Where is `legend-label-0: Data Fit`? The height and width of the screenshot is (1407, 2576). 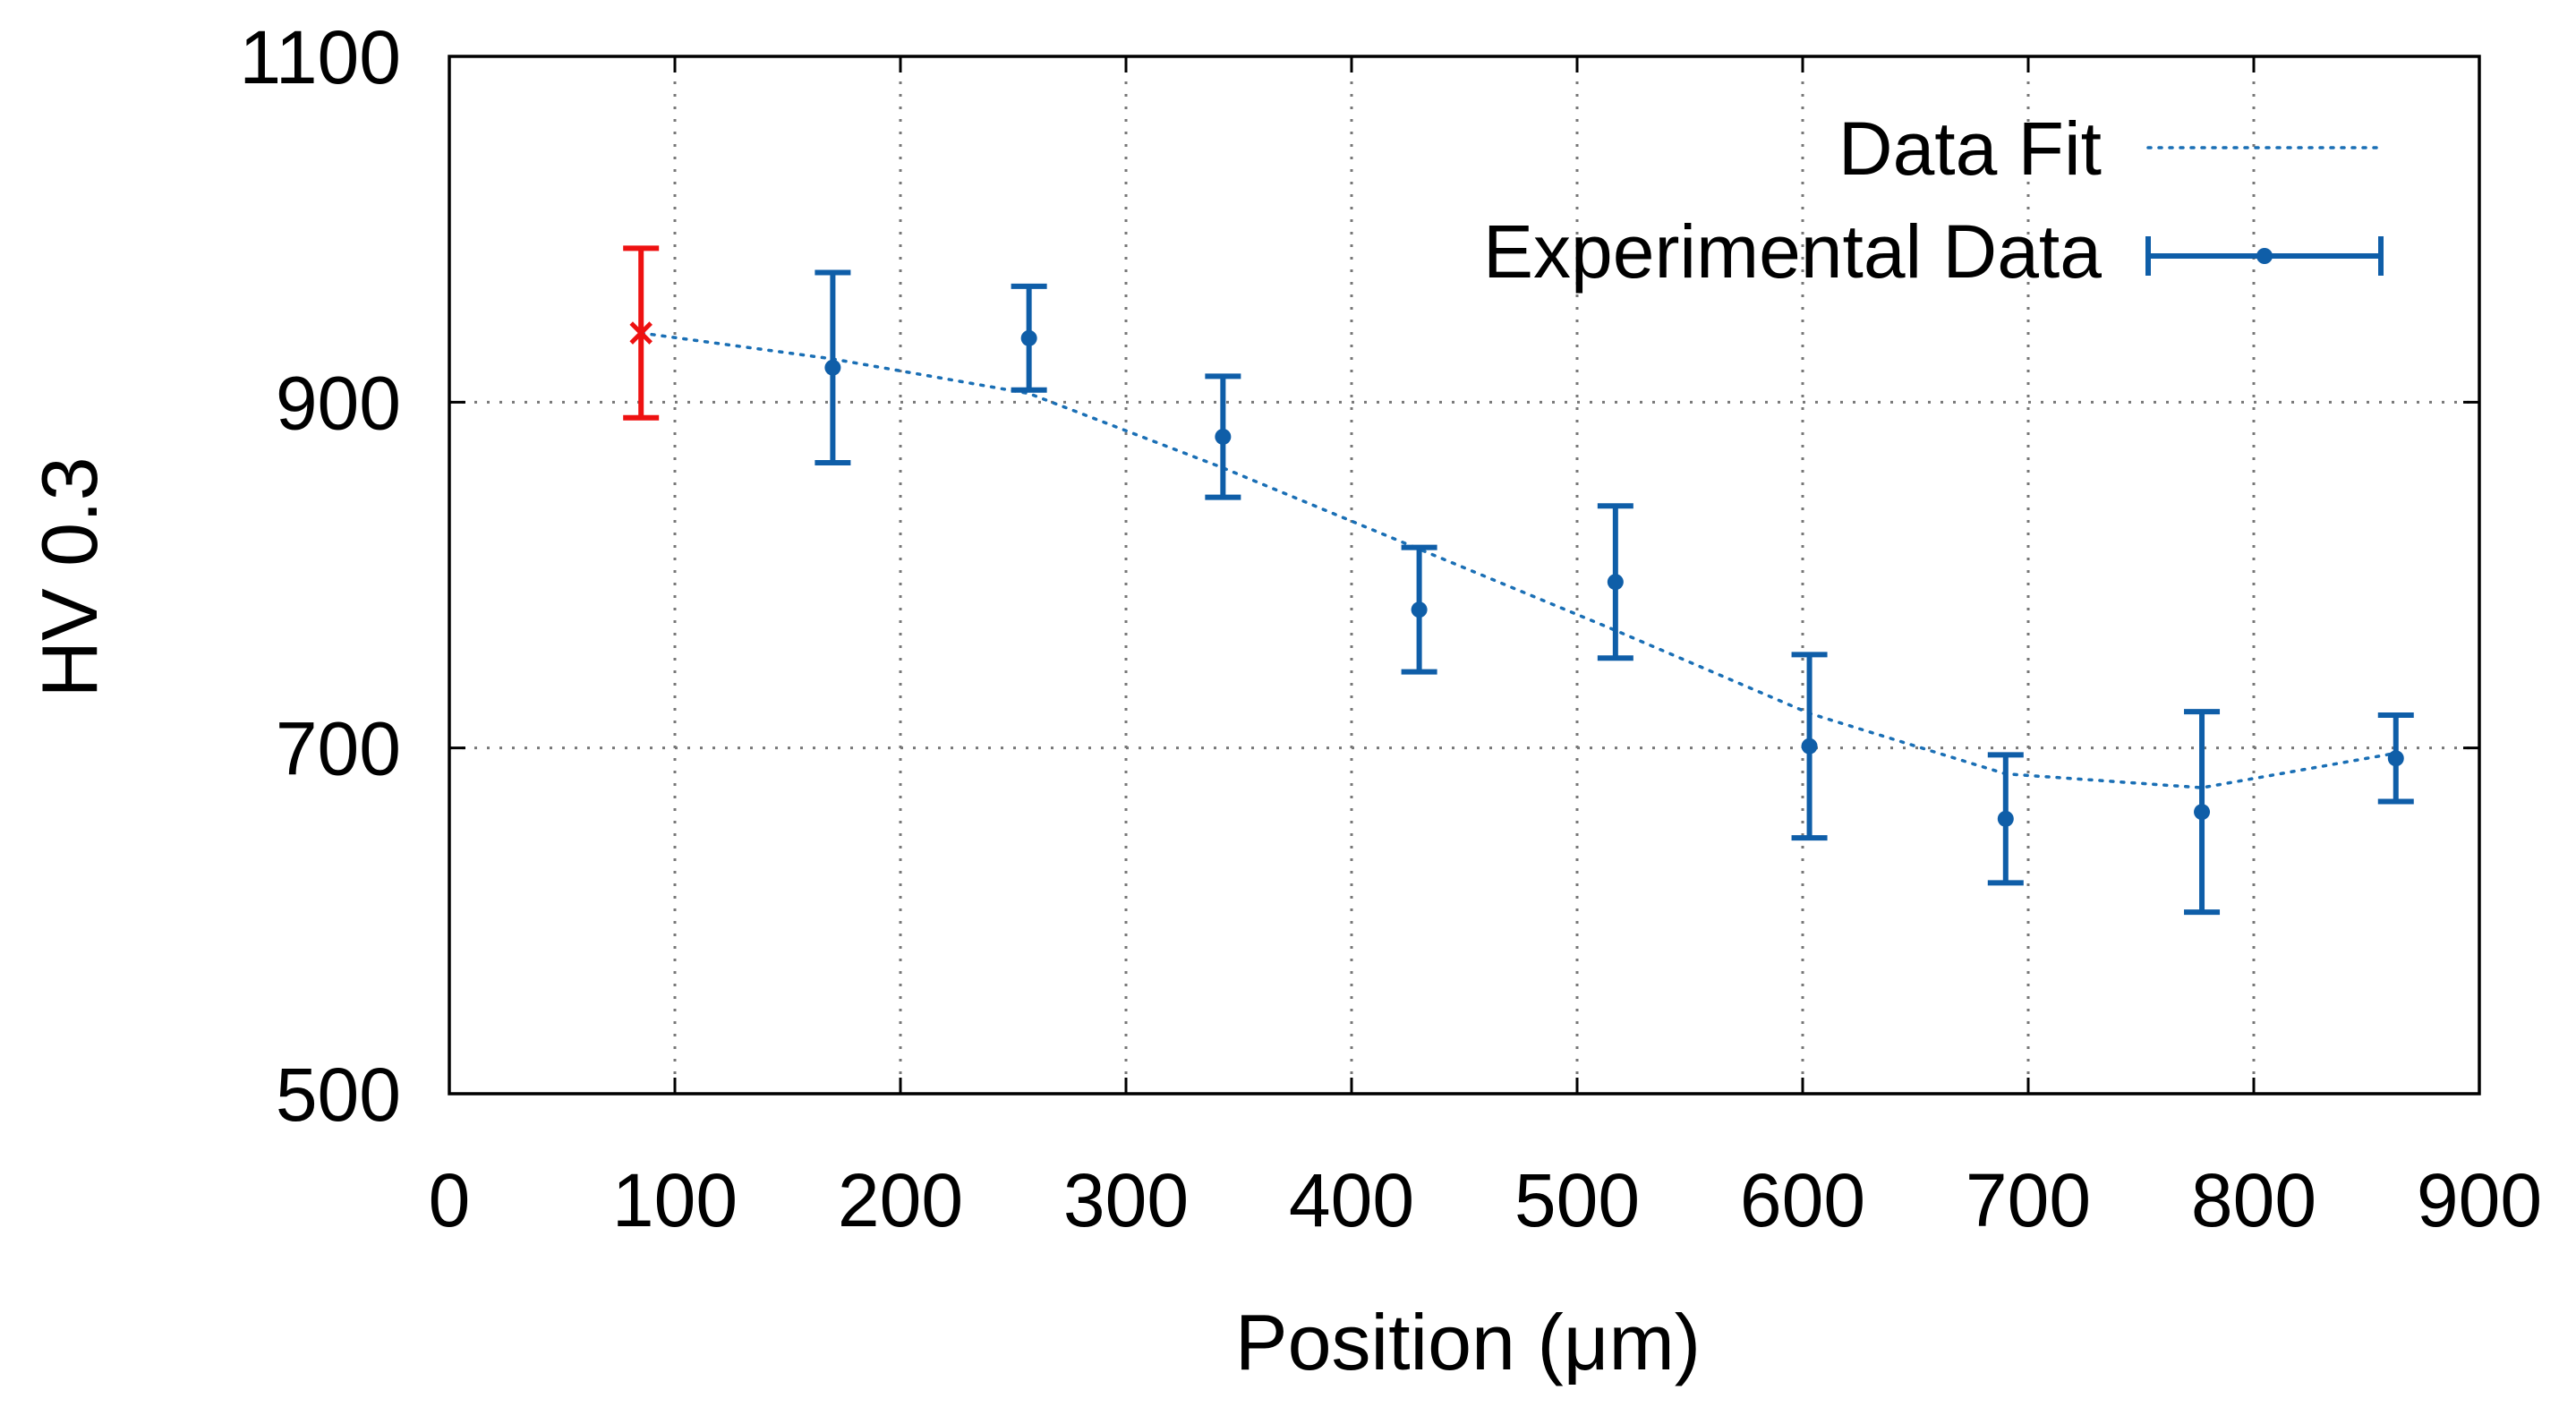 legend-label-0: Data Fit is located at coordinates (1970, 149).